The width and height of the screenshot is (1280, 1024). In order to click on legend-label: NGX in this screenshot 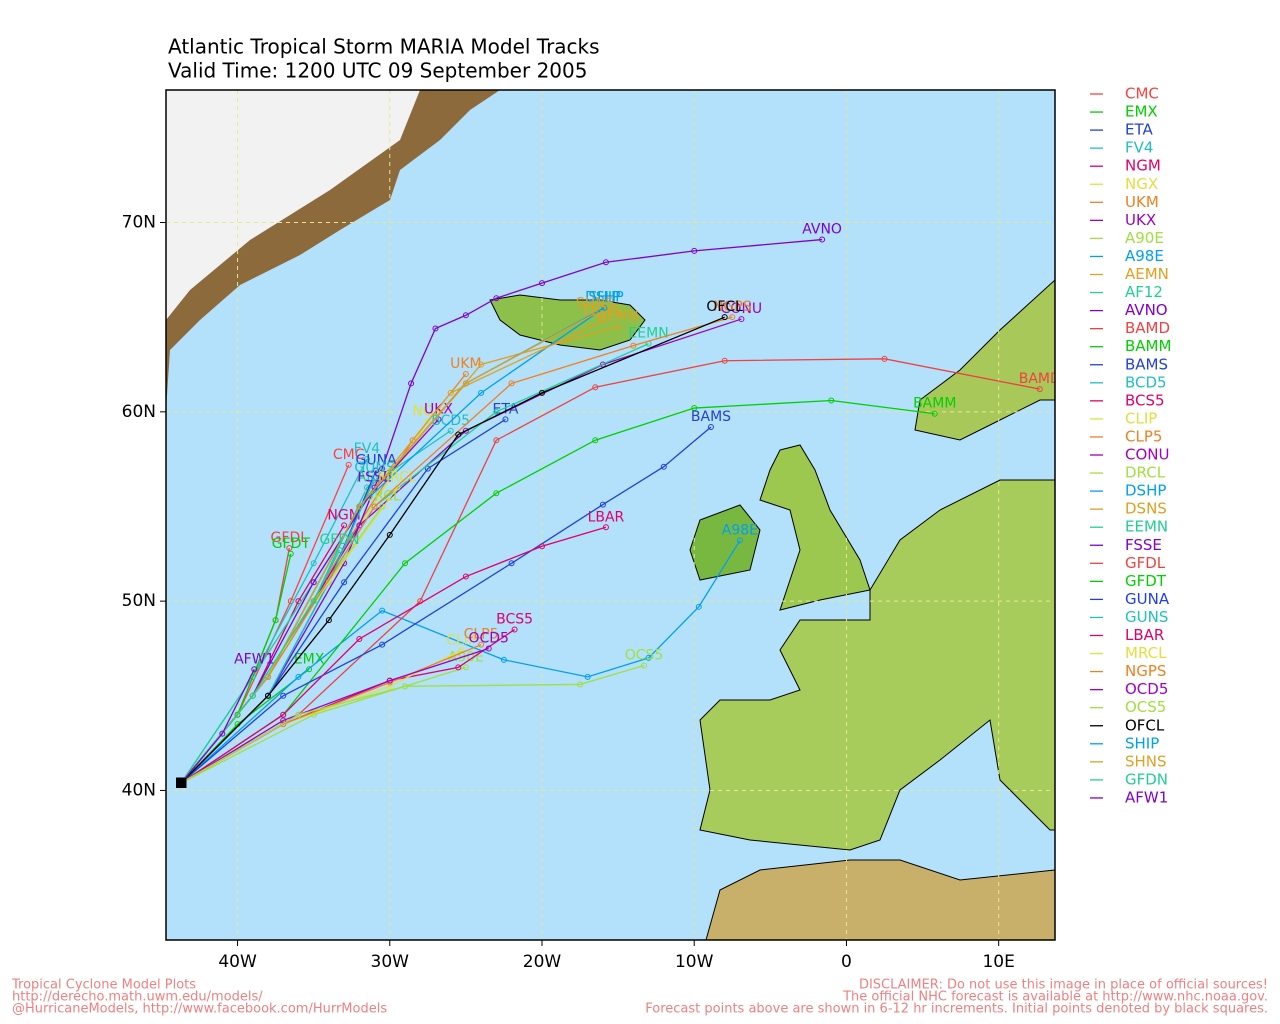, I will do `click(1141, 184)`.